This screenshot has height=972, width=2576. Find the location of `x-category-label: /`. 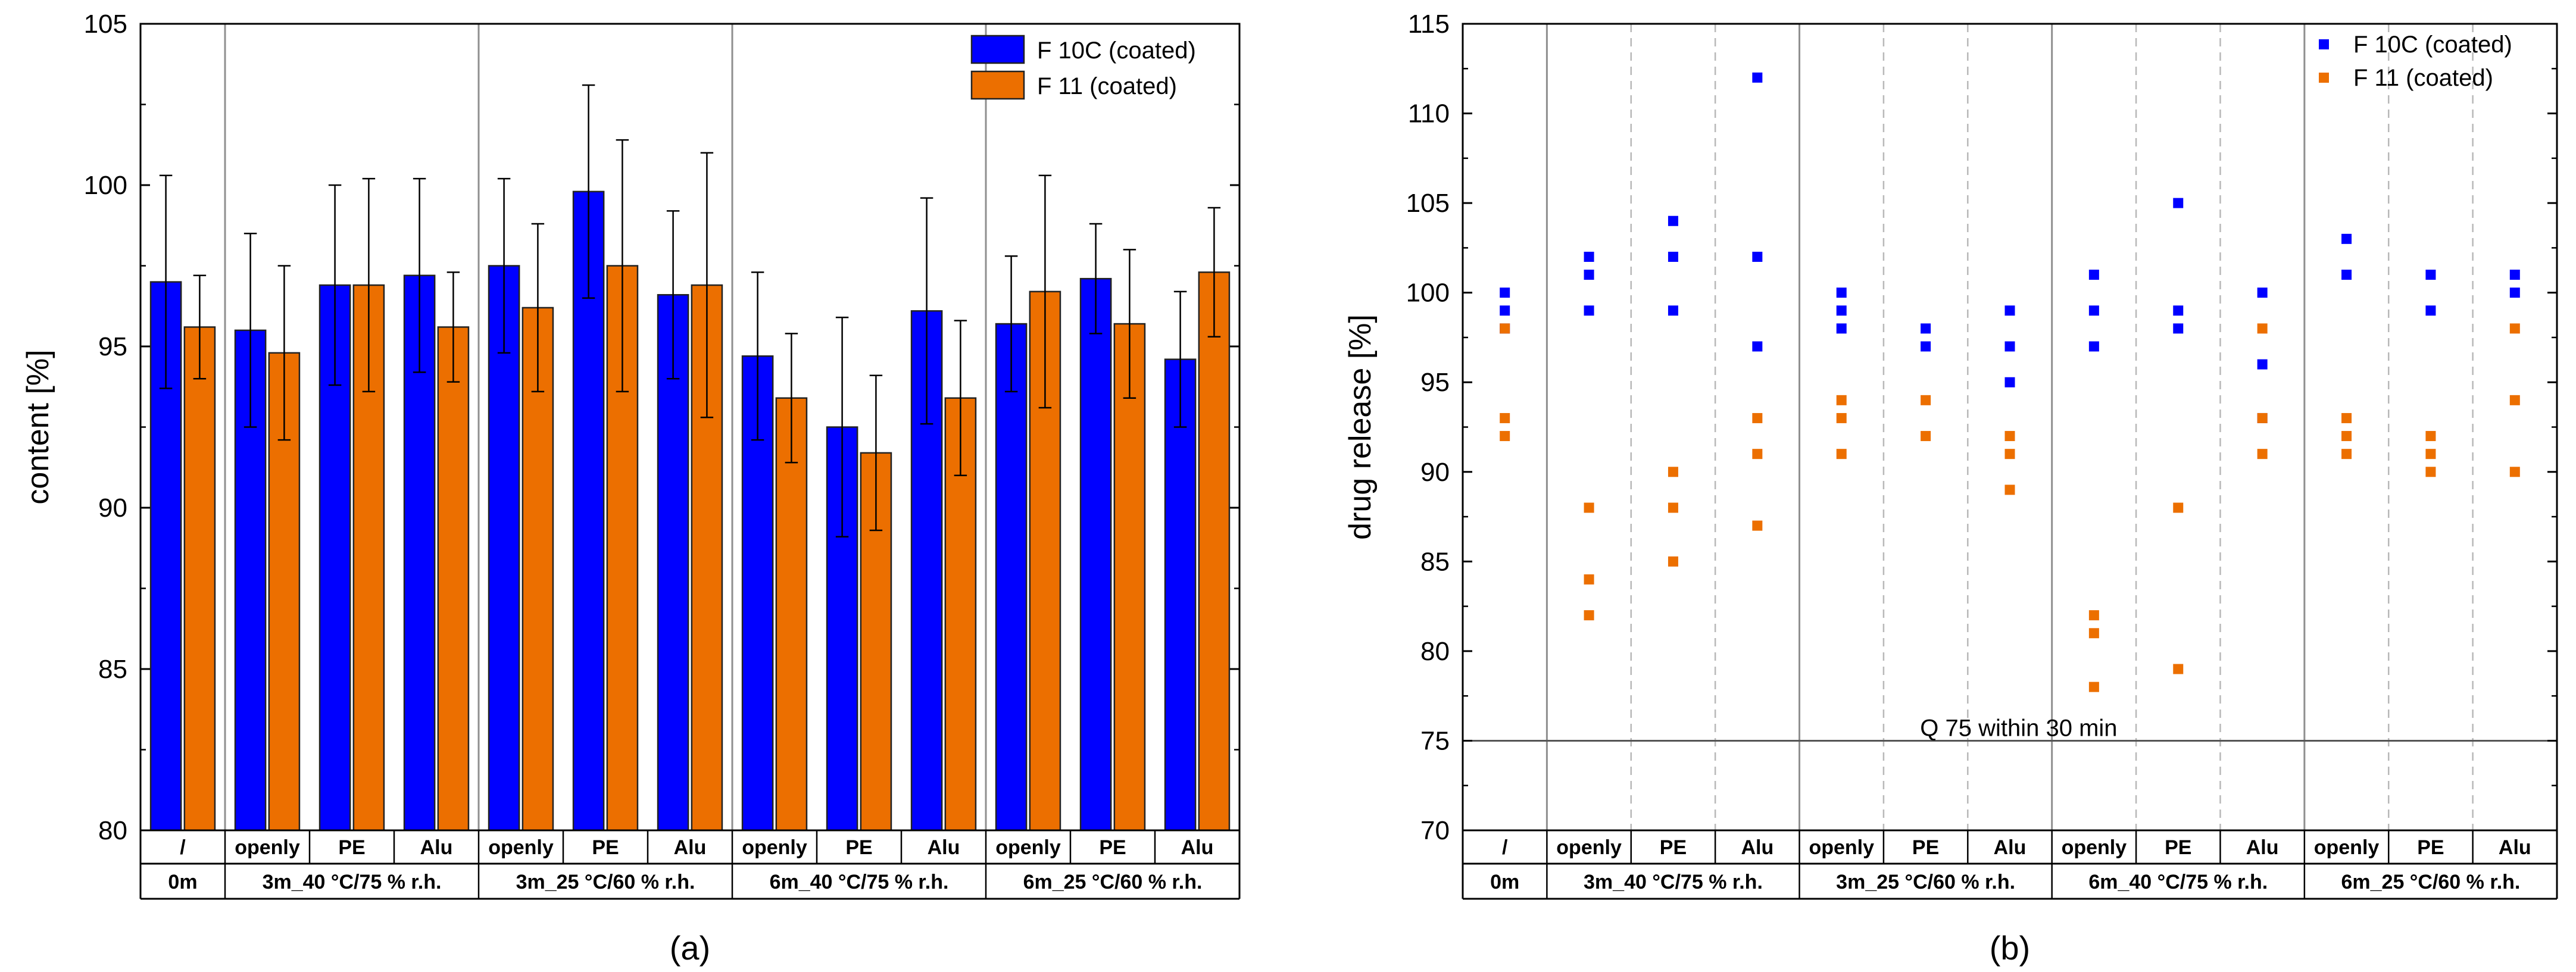

x-category-label: / is located at coordinates (183, 847).